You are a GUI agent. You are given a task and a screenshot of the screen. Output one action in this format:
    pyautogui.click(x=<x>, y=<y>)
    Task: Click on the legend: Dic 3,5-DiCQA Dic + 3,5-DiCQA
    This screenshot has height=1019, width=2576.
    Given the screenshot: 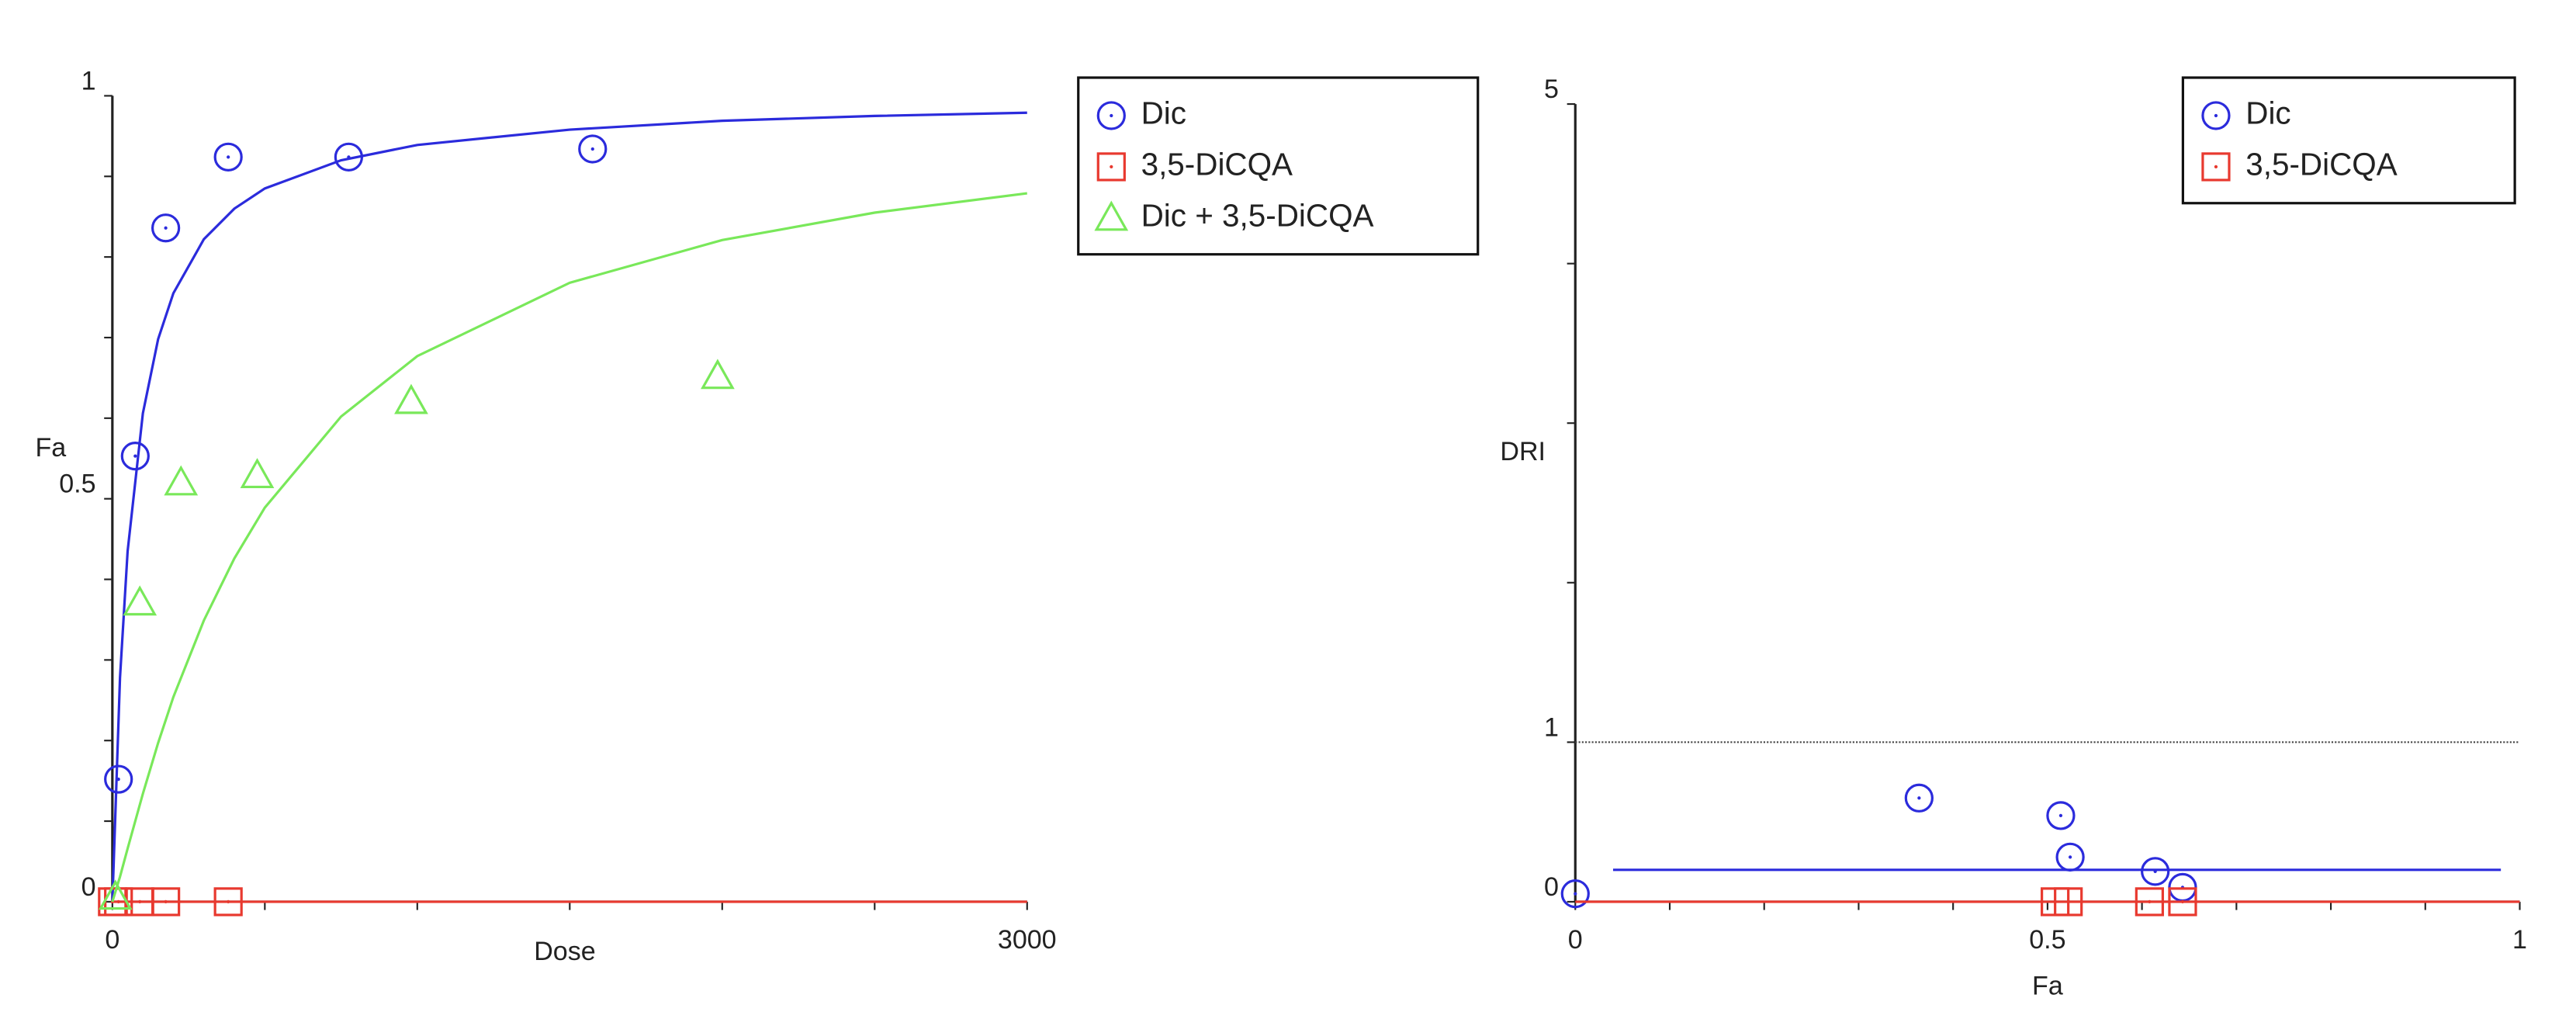 What is the action you would take?
    pyautogui.click(x=1278, y=166)
    